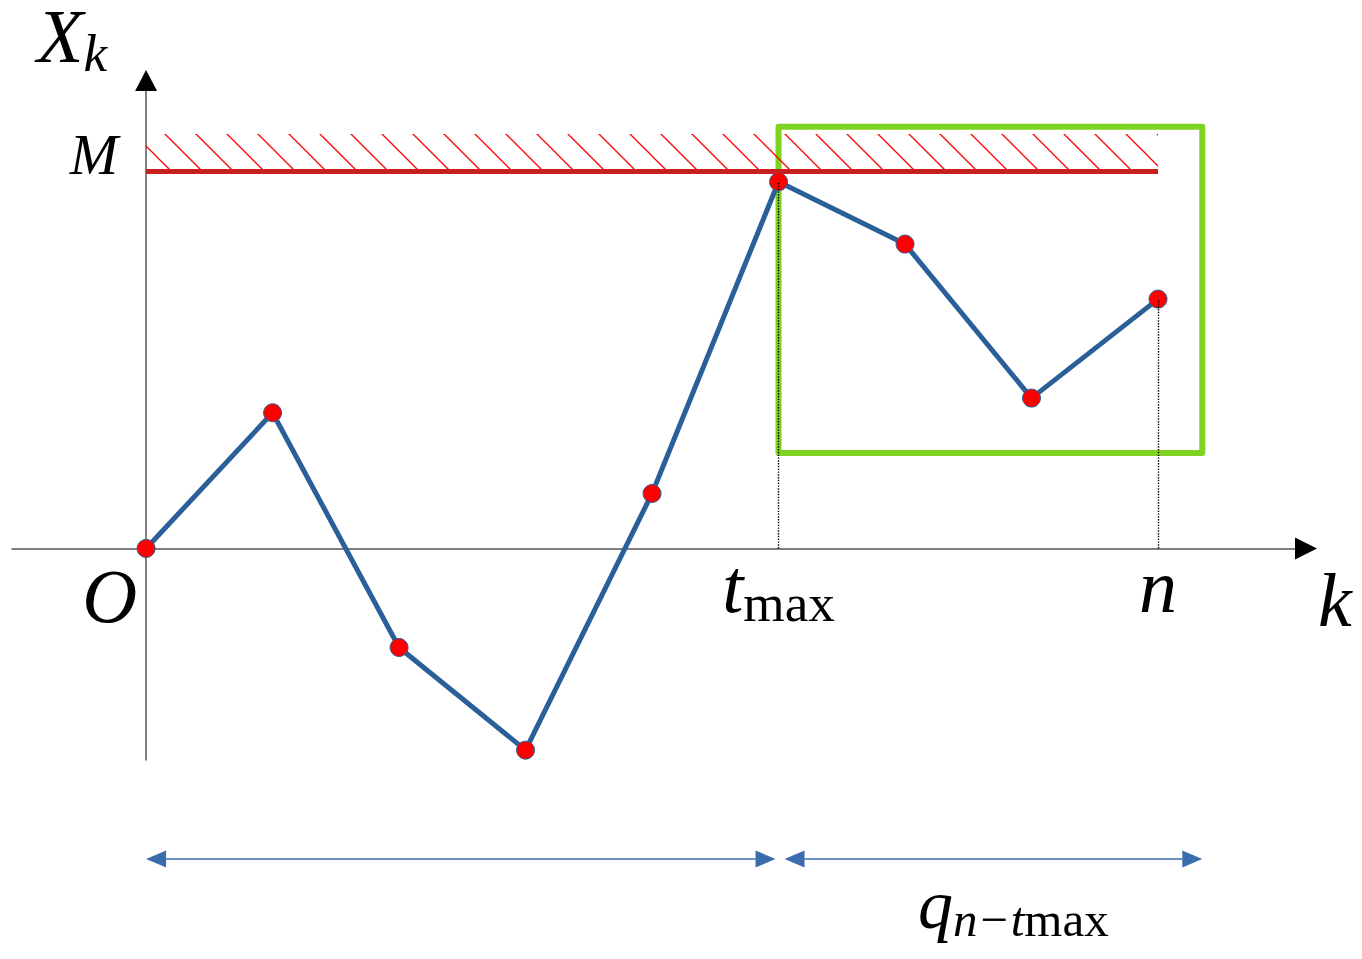 This screenshot has height=959, width=1362. I want to click on ref-line-label: M, so click(94, 155).